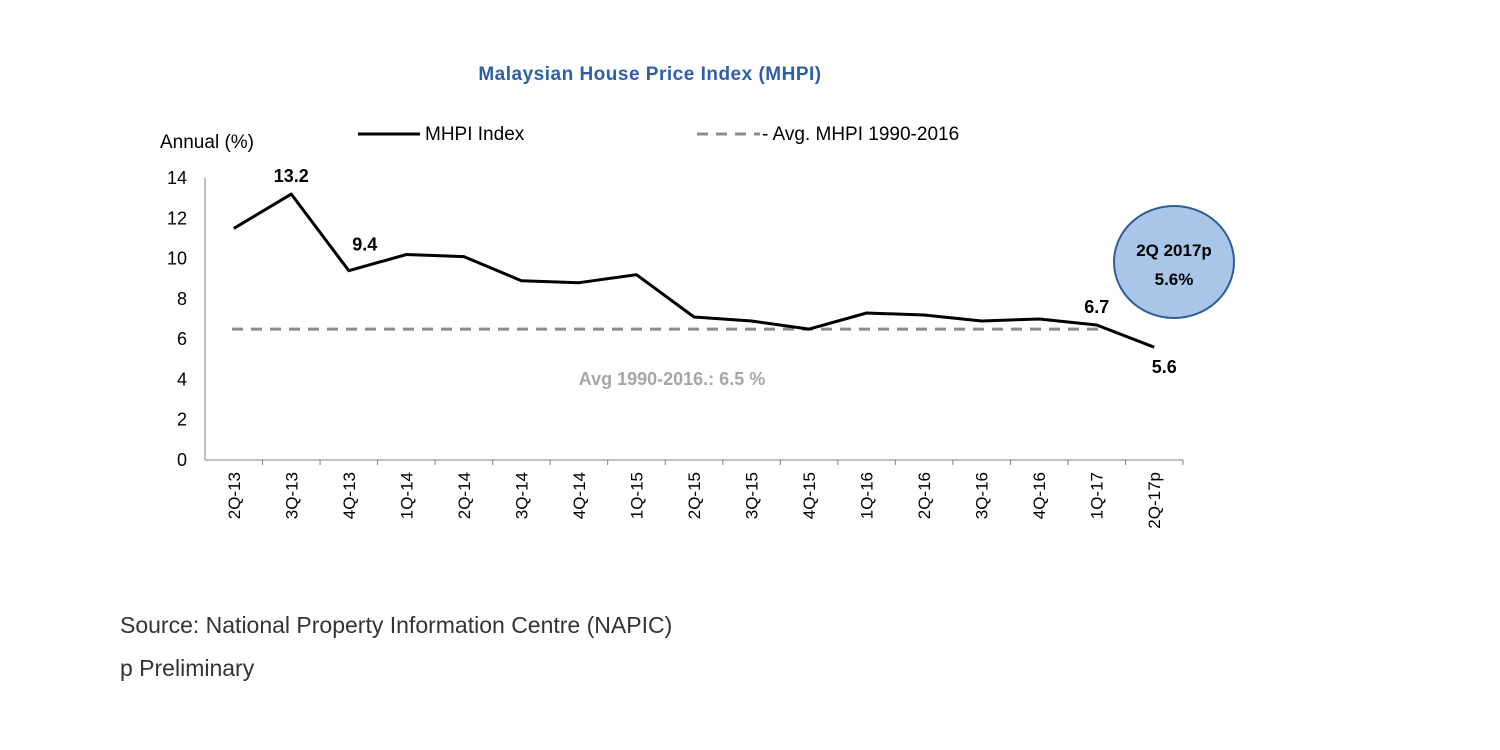  What do you see at coordinates (752, 495) in the screenshot?
I see `x-tick-label: 3Q-15` at bounding box center [752, 495].